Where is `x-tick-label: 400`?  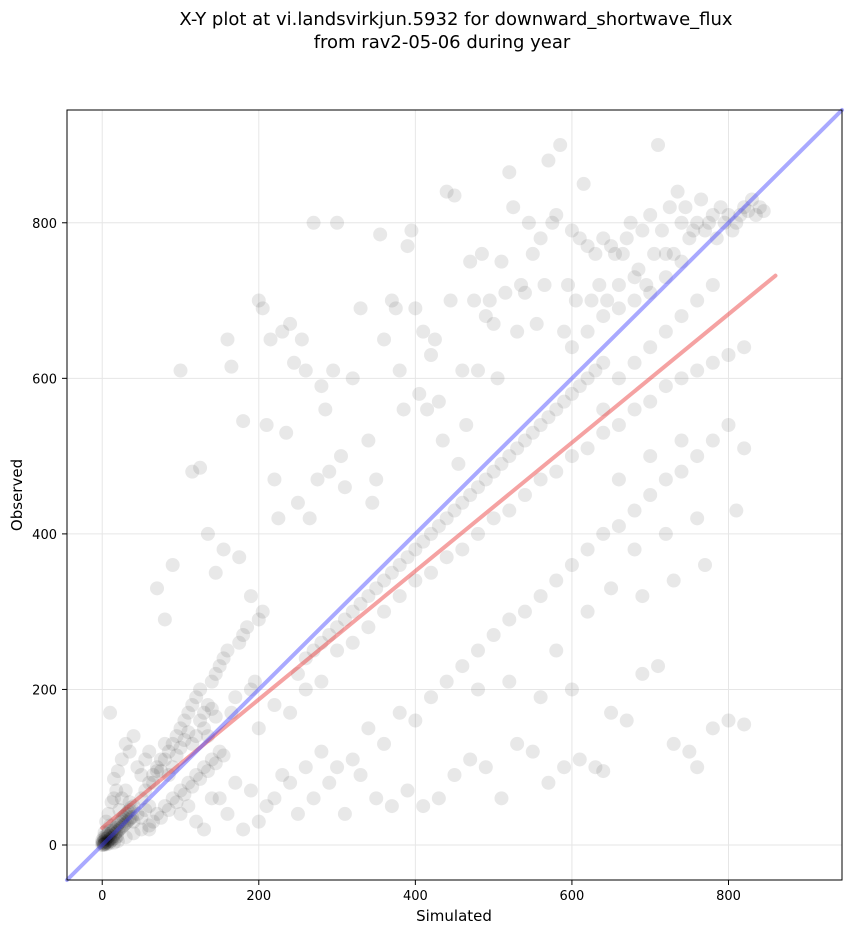 x-tick-label: 400 is located at coordinates (415, 896).